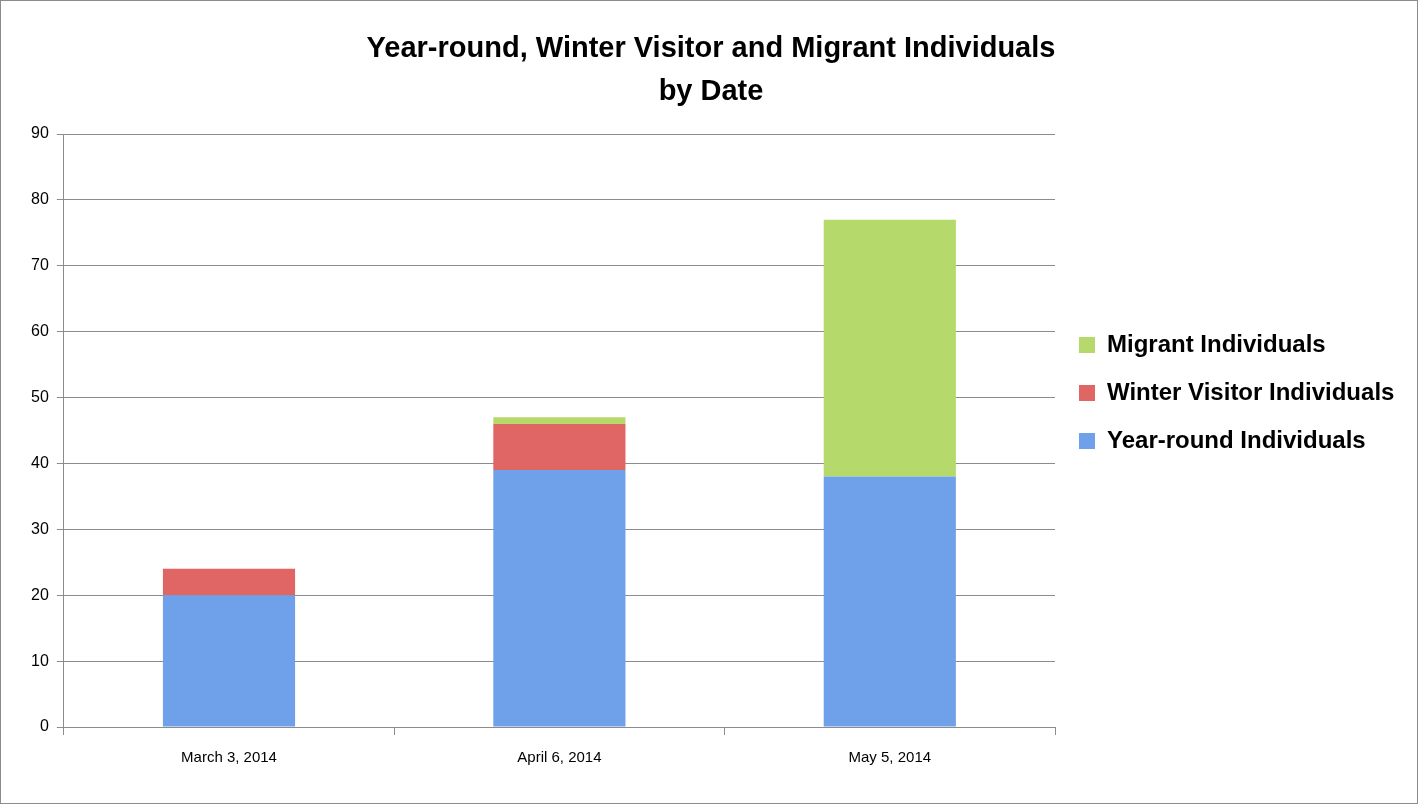 Image resolution: width=1418 pixels, height=804 pixels. I want to click on x-tick-label: March 3, 2014, so click(229, 757).